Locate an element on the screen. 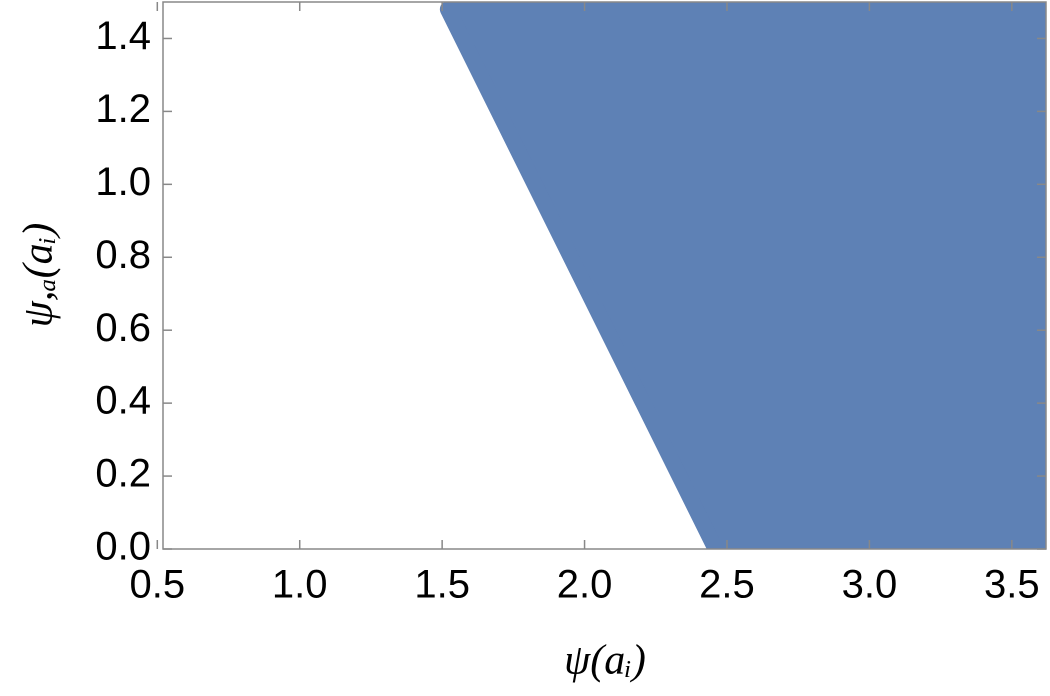  y-tick-label: 1.4 is located at coordinates (123, 36).